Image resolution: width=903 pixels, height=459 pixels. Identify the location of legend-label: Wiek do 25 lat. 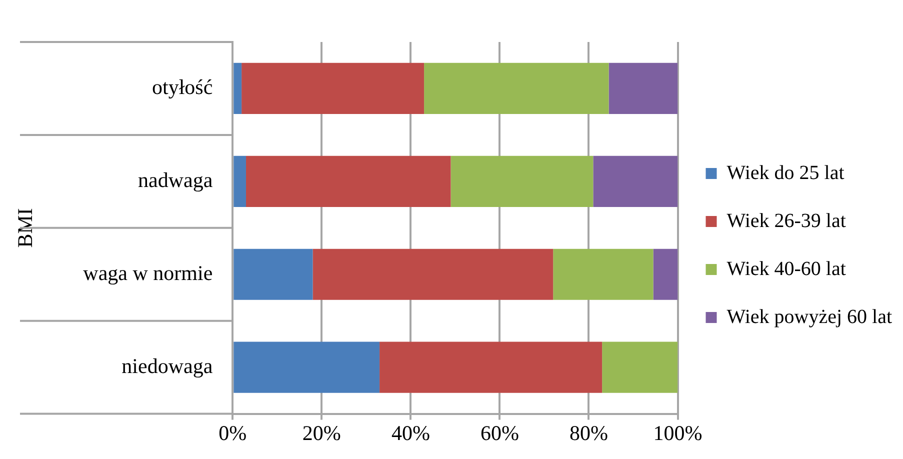
(785, 173).